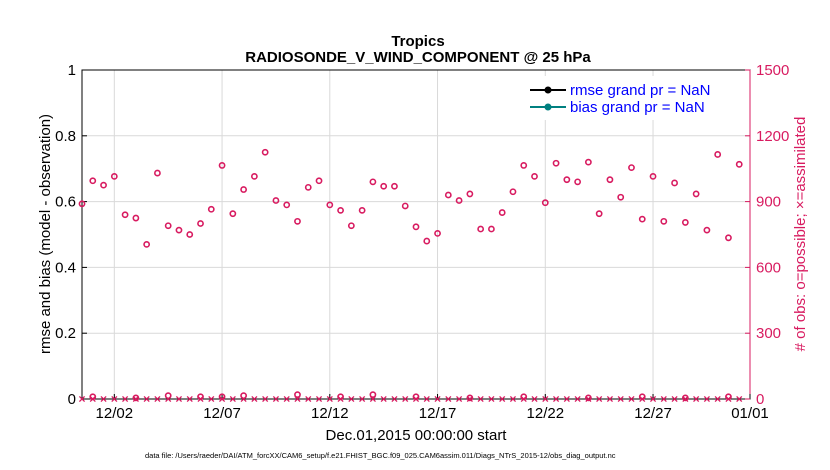  What do you see at coordinates (767, 235) in the screenshot?
I see `right-axis-ticks: 0 300 600 900 1200 1500` at bounding box center [767, 235].